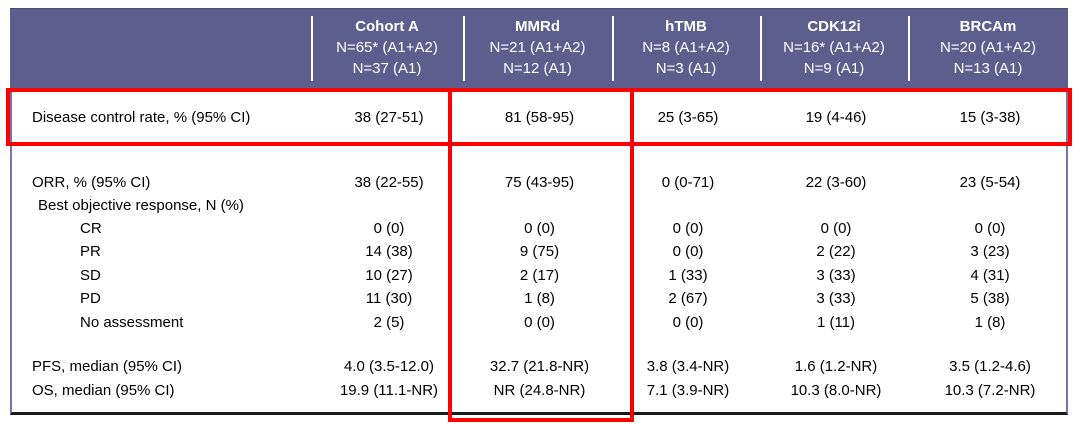 The image size is (1080, 424). I want to click on data-cell: 2 (17), so click(539, 275).